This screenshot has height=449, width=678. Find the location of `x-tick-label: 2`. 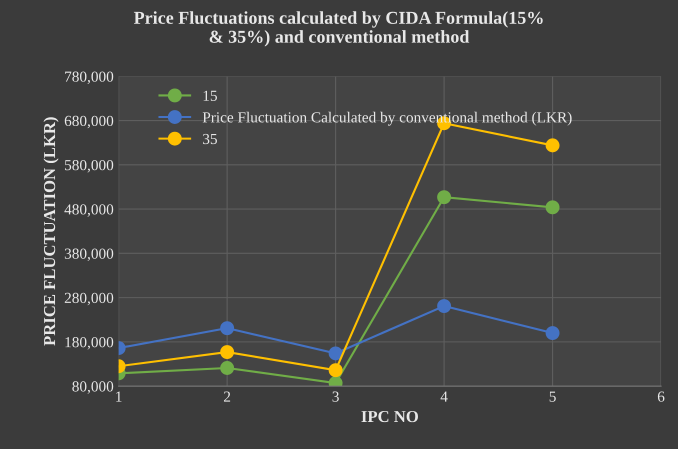

x-tick-label: 2 is located at coordinates (227, 396).